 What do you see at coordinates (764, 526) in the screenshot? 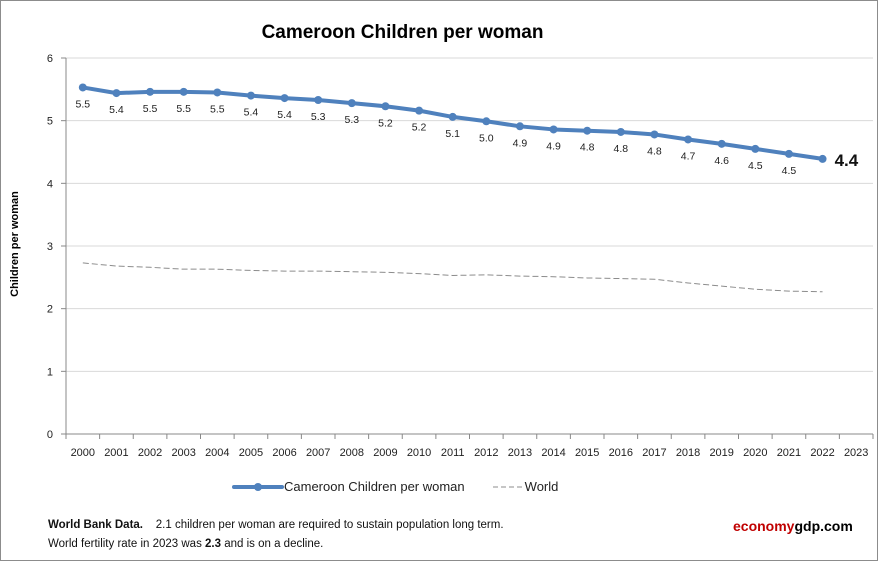
I see `brand-part-1: economy` at bounding box center [764, 526].